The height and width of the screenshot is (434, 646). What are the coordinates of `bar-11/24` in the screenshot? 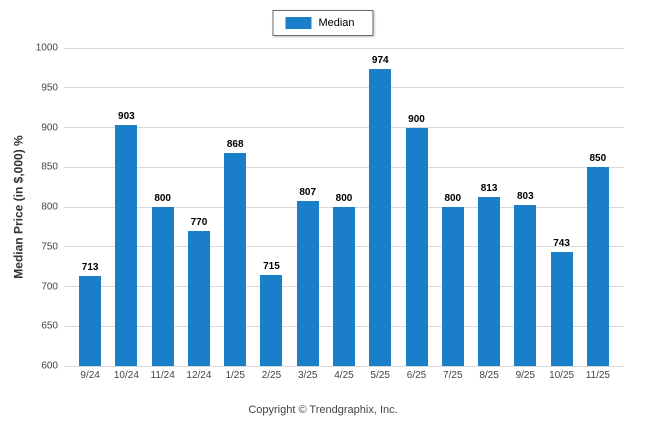 It's located at (162, 286).